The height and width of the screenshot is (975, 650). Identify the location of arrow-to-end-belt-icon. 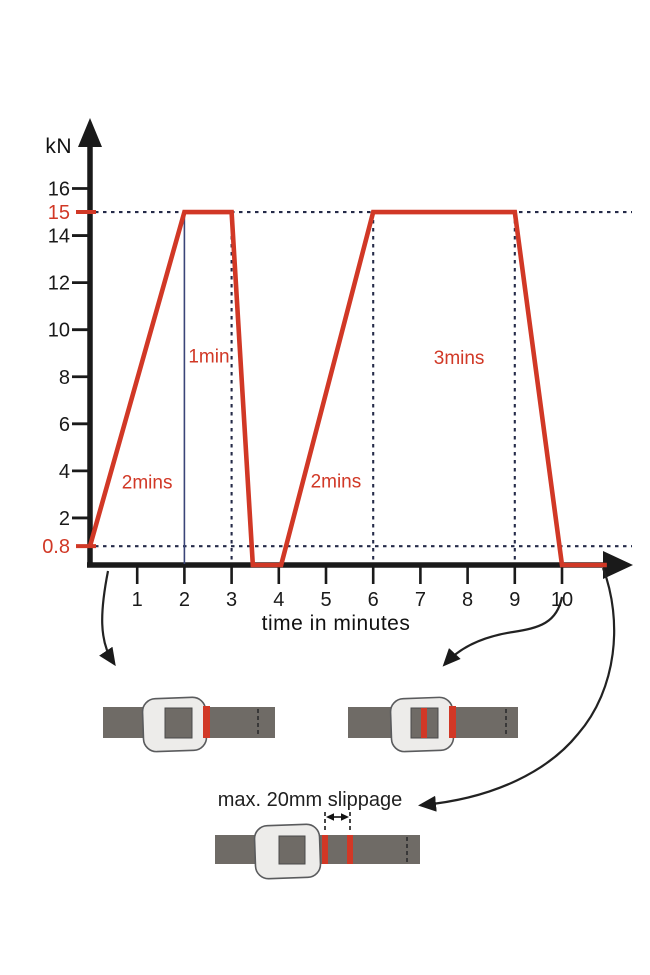
(503, 631).